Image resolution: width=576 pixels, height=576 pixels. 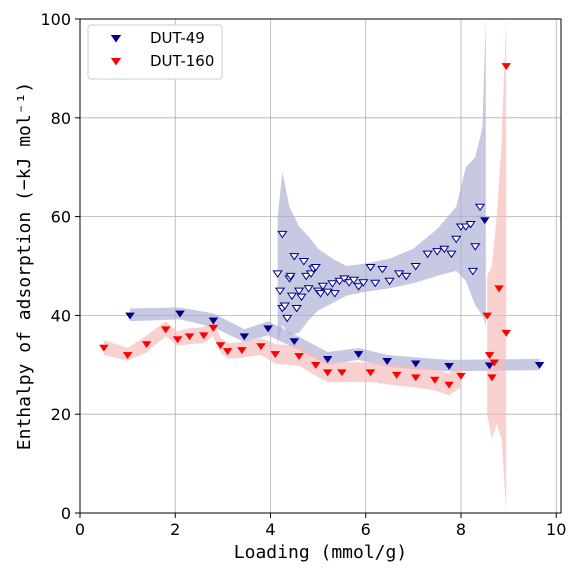 What do you see at coordinates (61, 217) in the screenshot?
I see `y-tick-label: 60` at bounding box center [61, 217].